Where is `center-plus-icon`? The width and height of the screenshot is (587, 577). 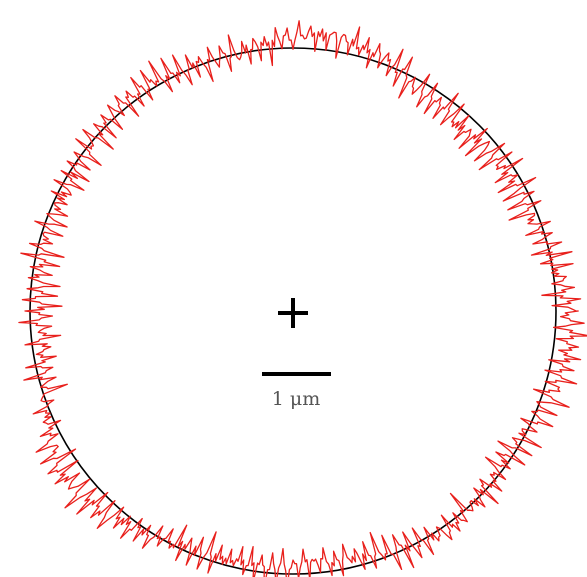 center-plus-icon is located at coordinates (293, 313).